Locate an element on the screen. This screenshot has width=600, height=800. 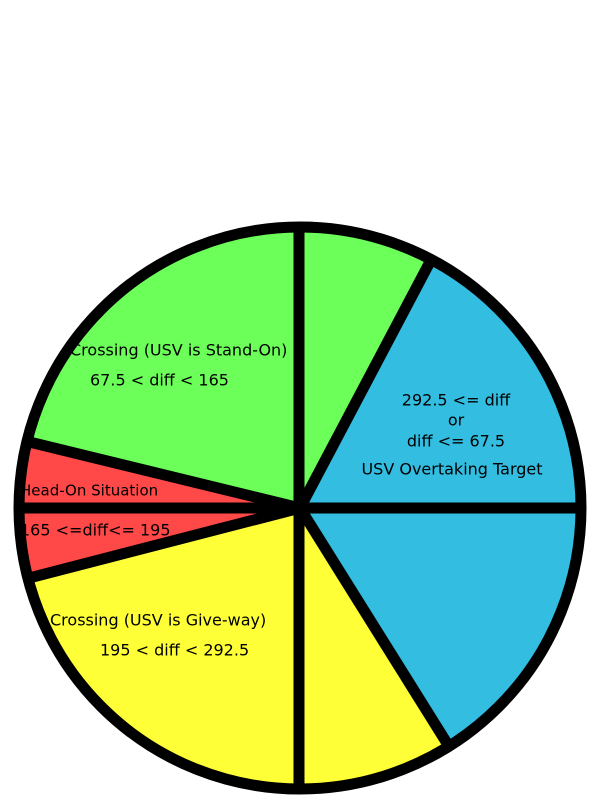
sector-label: Crossing (USV is Give-way) is located at coordinates (158, 620).